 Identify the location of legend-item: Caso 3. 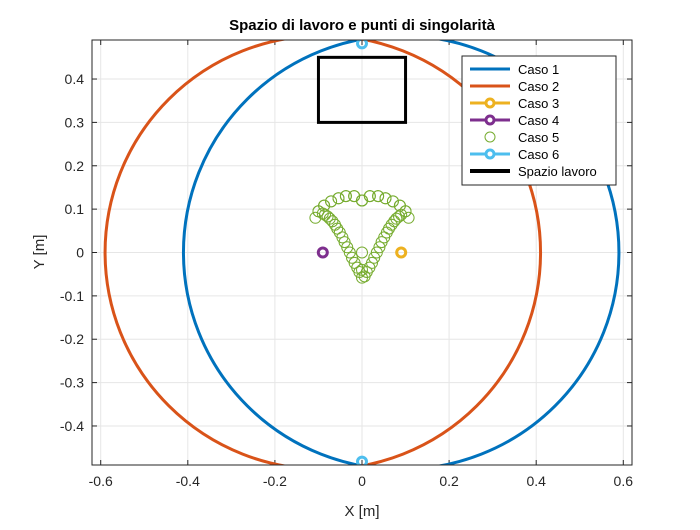
(514, 103).